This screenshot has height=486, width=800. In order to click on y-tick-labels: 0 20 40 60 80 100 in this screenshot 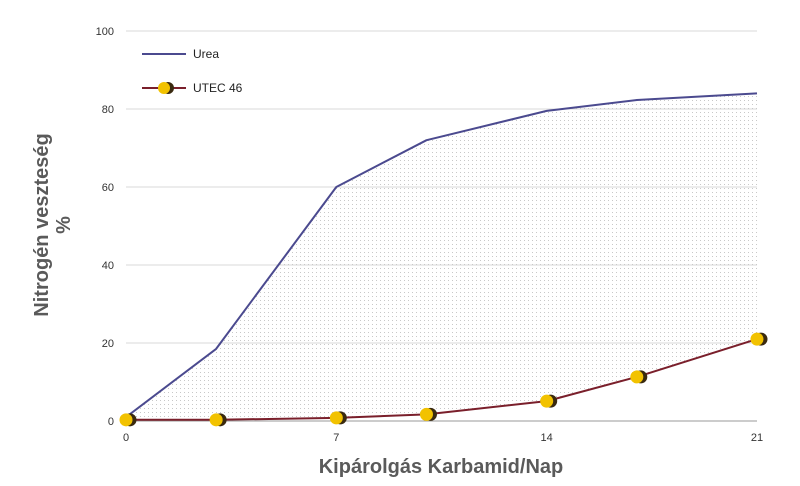, I will do `click(105, 227)`.